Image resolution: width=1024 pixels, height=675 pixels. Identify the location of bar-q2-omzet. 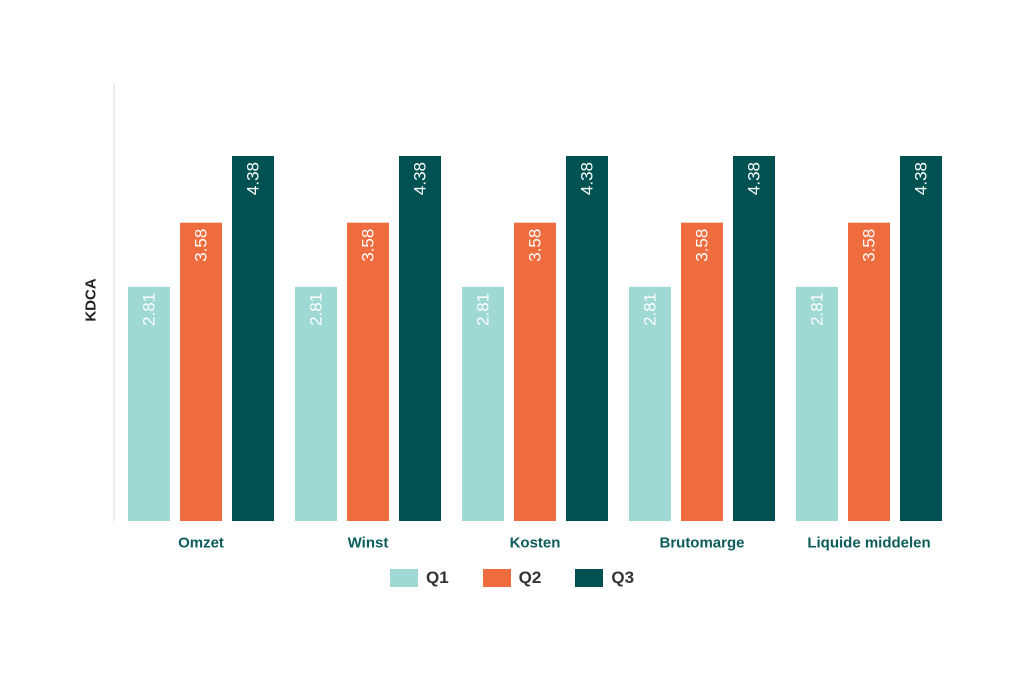
(201, 371).